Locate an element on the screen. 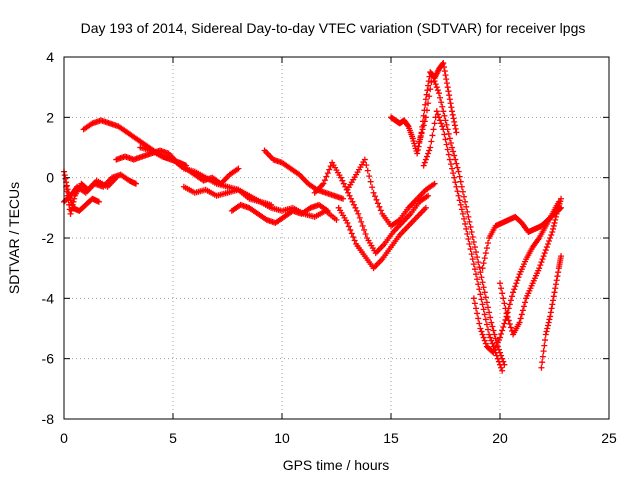 The height and width of the screenshot is (480, 640). y-tick-labels: -8 -6 -4 -2 0 2 4 is located at coordinates (48, 238).